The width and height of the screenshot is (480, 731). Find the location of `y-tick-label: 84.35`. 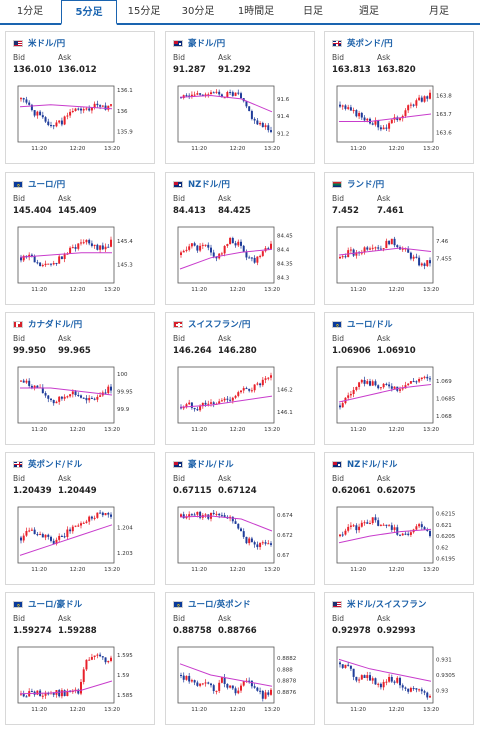

y-tick-label: 84.35 is located at coordinates (285, 264).